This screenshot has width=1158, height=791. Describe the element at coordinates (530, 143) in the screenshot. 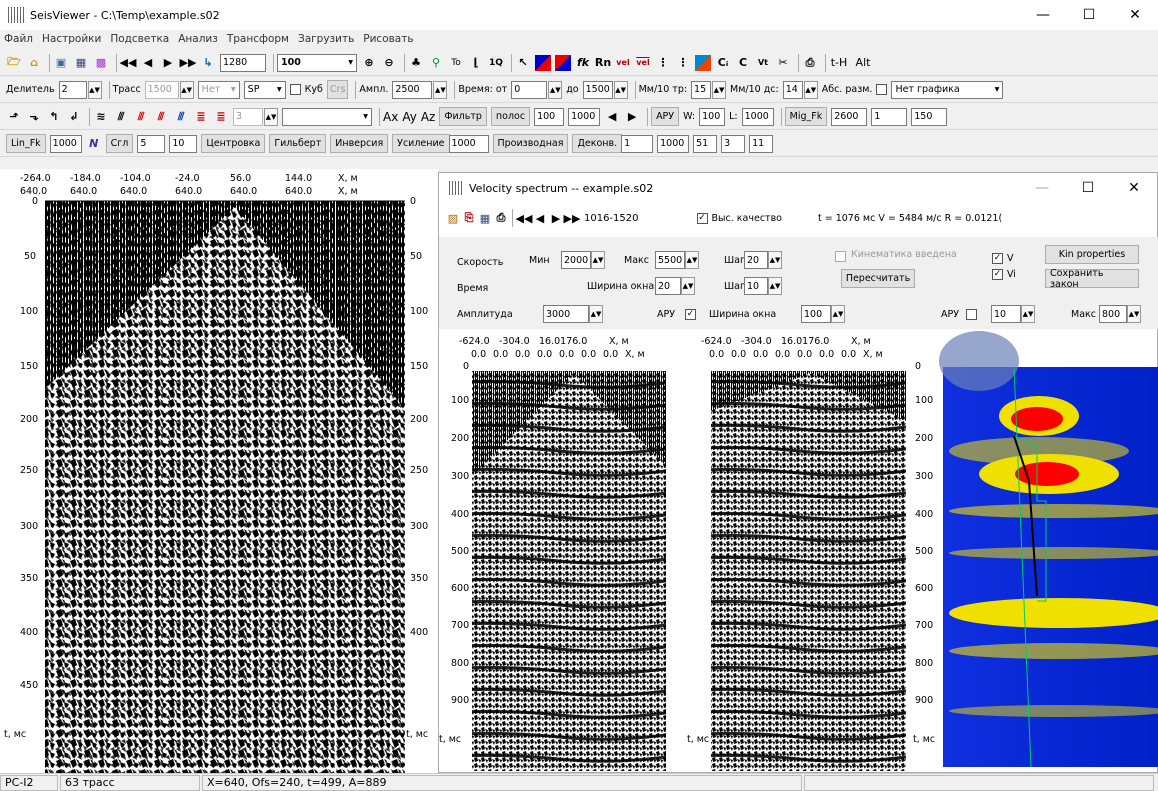

I see `derivative-button: Производная` at that location.